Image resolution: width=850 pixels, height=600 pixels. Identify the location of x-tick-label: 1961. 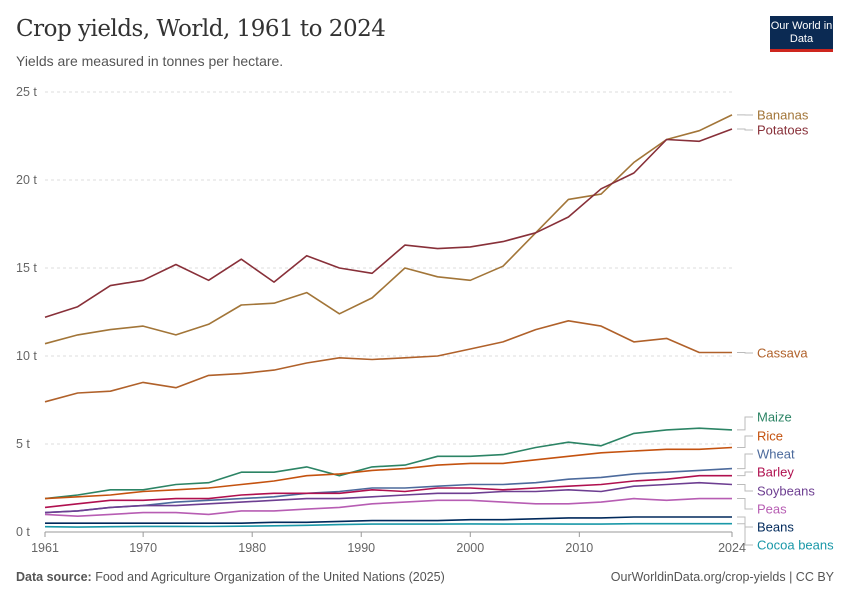
(45, 548).